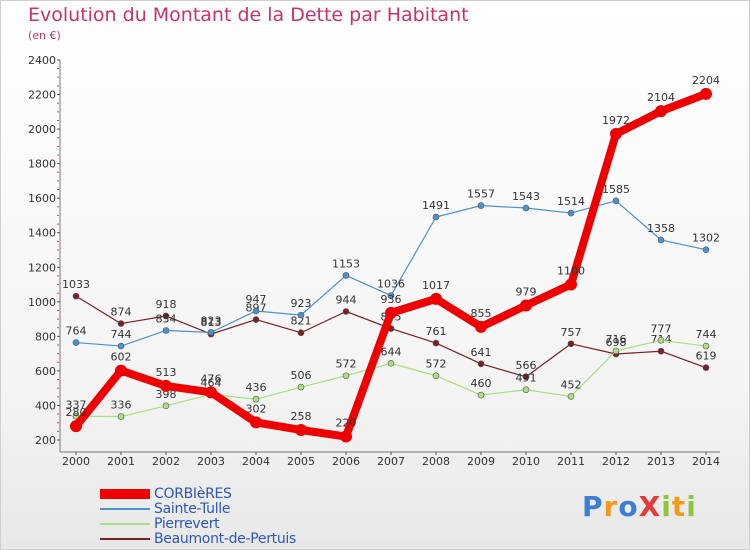 Image resolution: width=750 pixels, height=550 pixels. I want to click on data-label: 280, so click(76, 412).